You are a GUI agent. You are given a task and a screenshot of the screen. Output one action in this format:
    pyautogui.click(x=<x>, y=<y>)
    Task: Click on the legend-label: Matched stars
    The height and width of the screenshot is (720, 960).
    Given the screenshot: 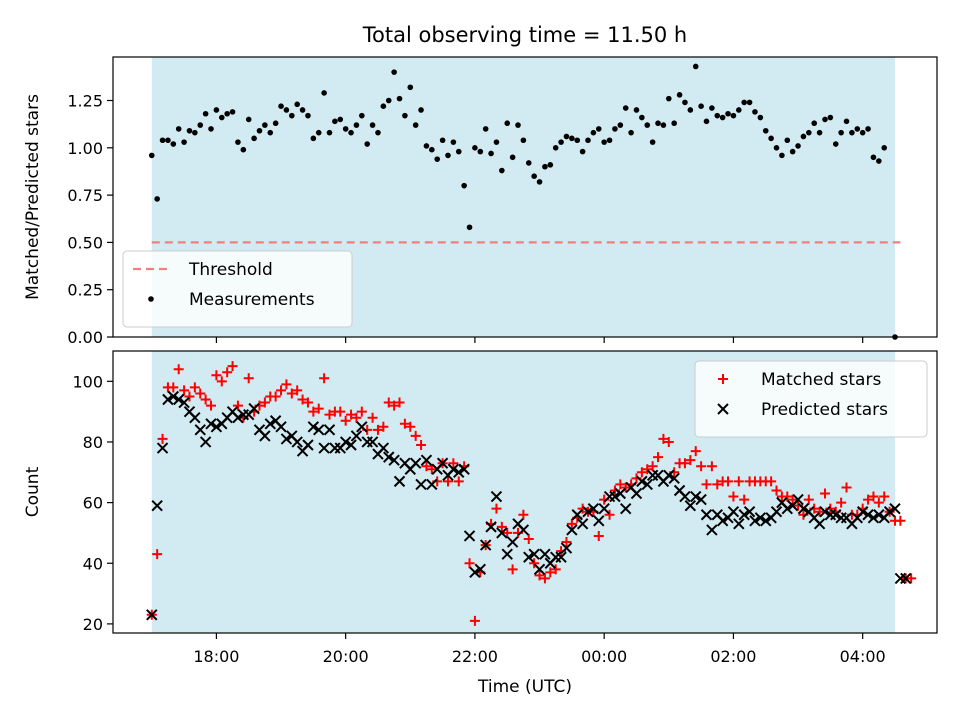 What is the action you would take?
    pyautogui.click(x=821, y=380)
    